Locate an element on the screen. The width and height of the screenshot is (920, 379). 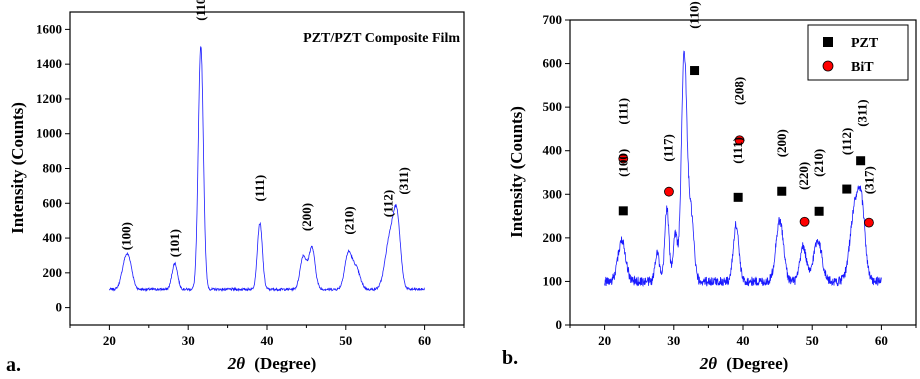
y-tick-label: 700 is located at coordinates (553, 19).